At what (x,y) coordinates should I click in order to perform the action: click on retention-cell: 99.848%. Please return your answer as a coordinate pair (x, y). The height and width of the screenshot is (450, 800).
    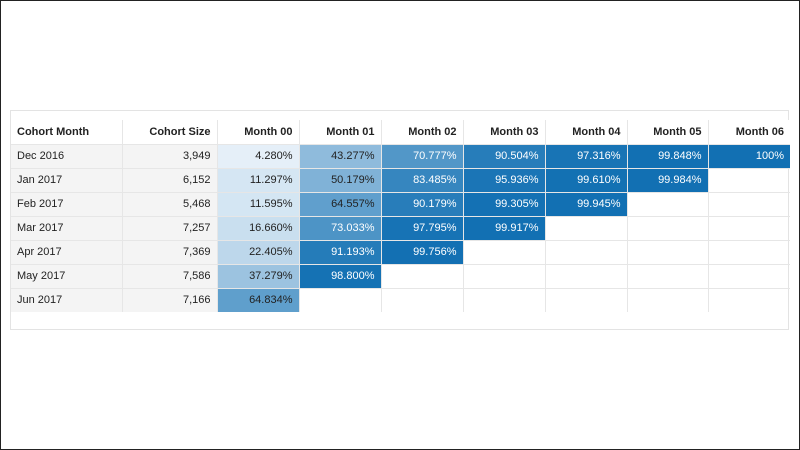
    Looking at the image, I should click on (667, 156).